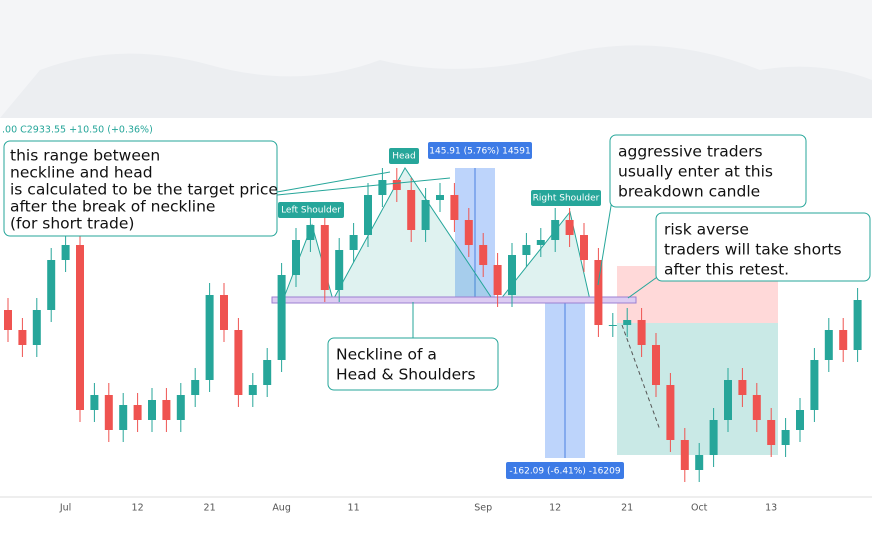 This screenshot has height=549, width=872. Describe the element at coordinates (436, 81) in the screenshot. I see `map-shape` at that location.